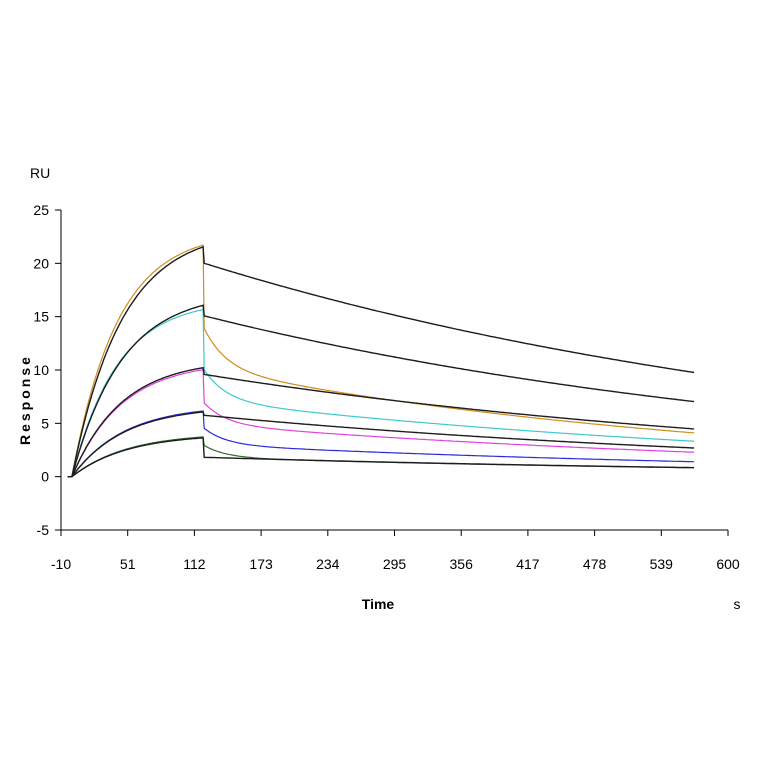 The image size is (764, 764). Describe the element at coordinates (728, 564) in the screenshot. I see `x-tick-label: 600` at that location.